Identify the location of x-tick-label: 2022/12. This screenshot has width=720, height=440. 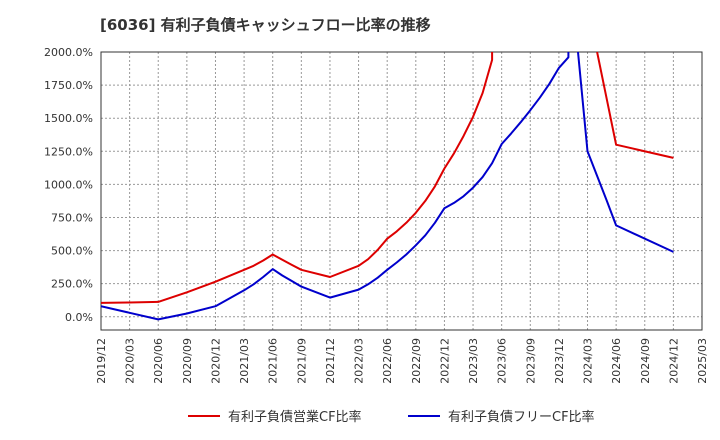
(444, 361).